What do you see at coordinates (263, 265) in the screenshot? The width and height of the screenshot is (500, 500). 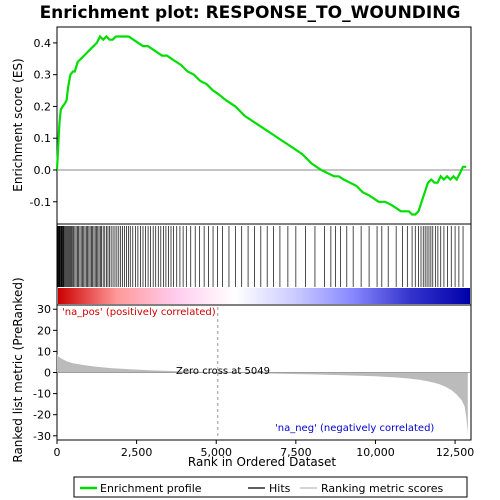 I see `hits-layer` at bounding box center [263, 265].